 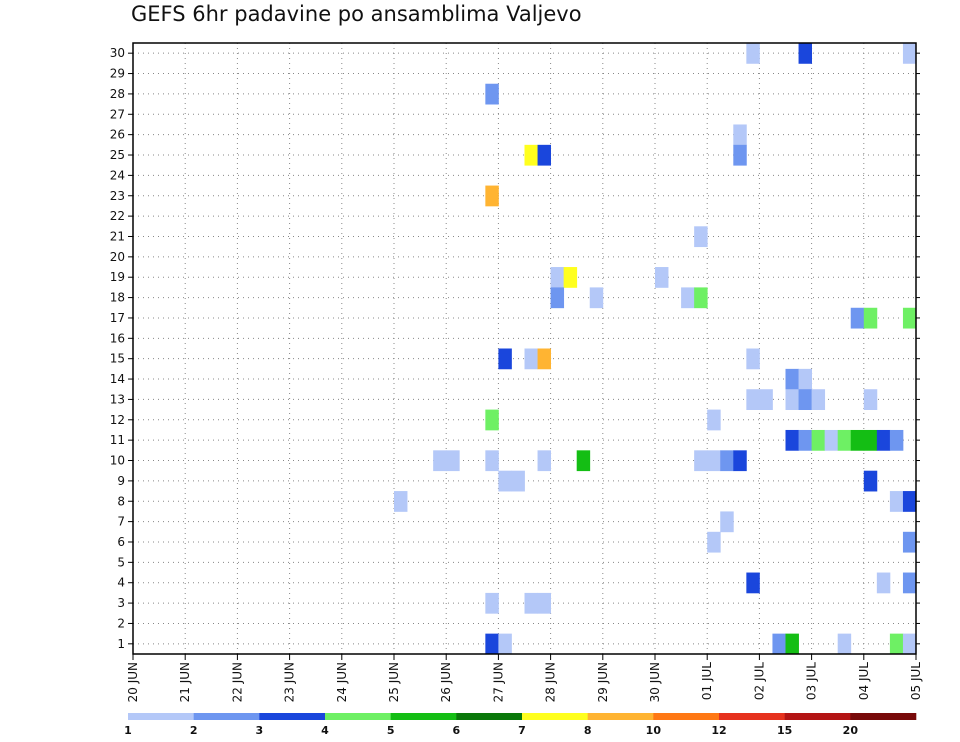 I want to click on x-tick-label: 21 JUN, so click(x=185, y=682).